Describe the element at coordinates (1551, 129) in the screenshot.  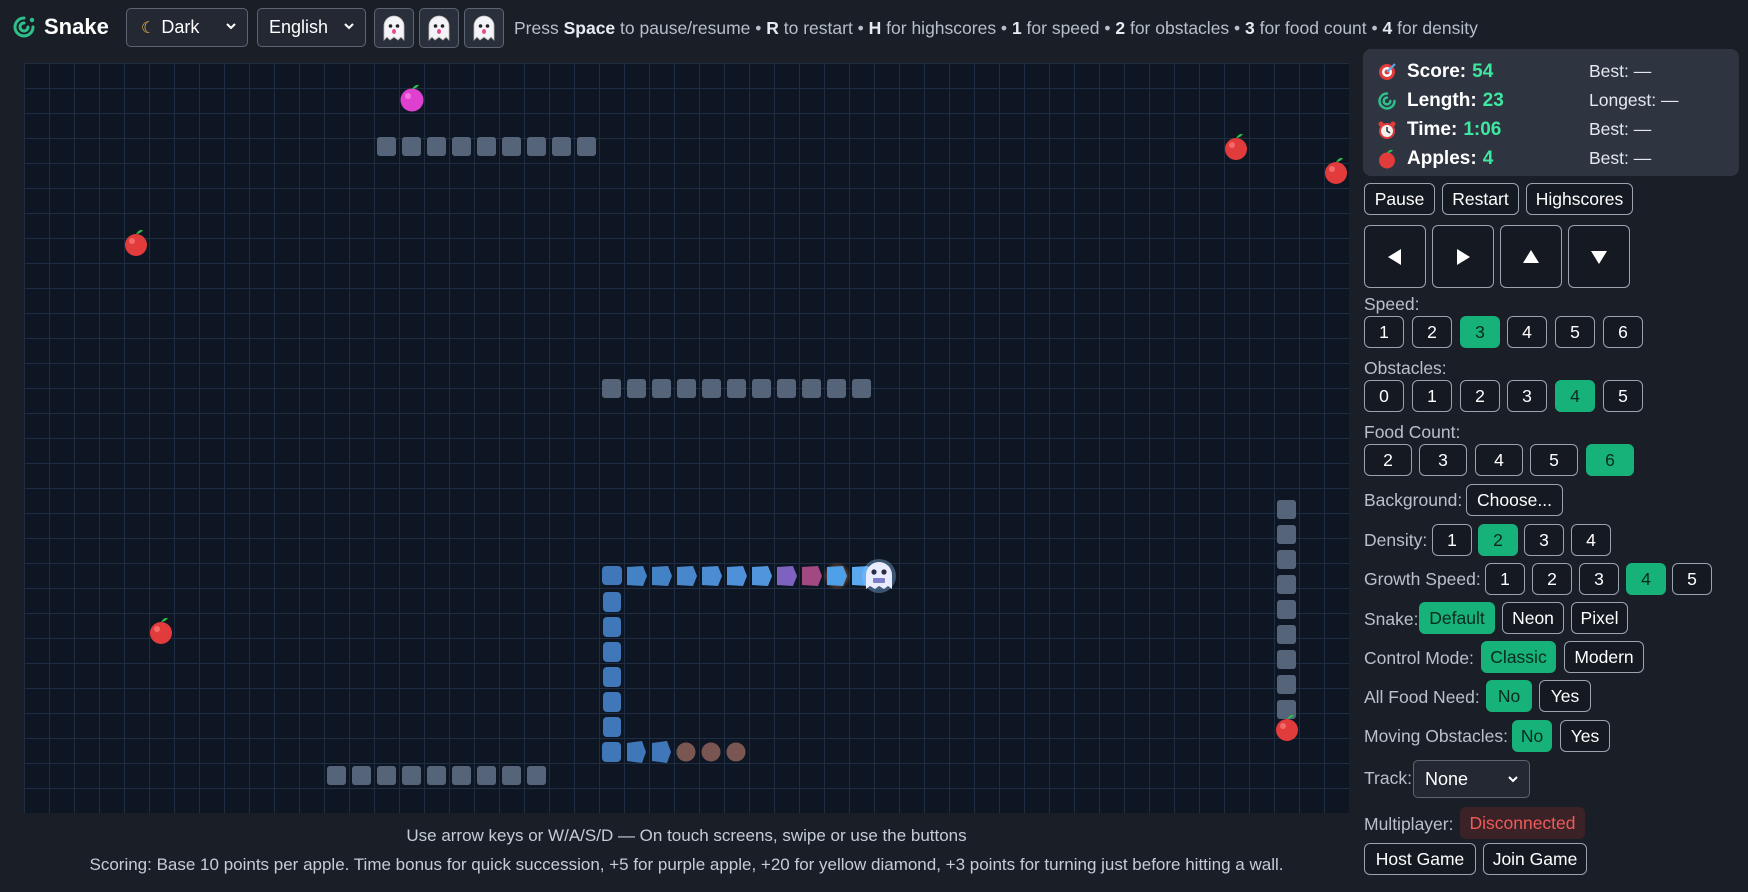
I see `time-stat: Time: 1:06 Best: —` at that location.